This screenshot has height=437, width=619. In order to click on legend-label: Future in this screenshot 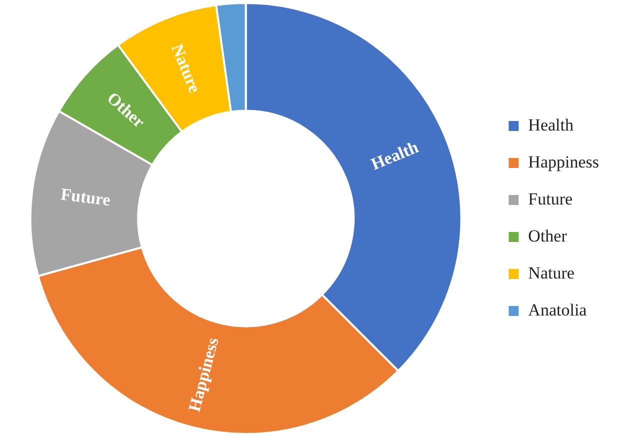, I will do `click(550, 198)`.